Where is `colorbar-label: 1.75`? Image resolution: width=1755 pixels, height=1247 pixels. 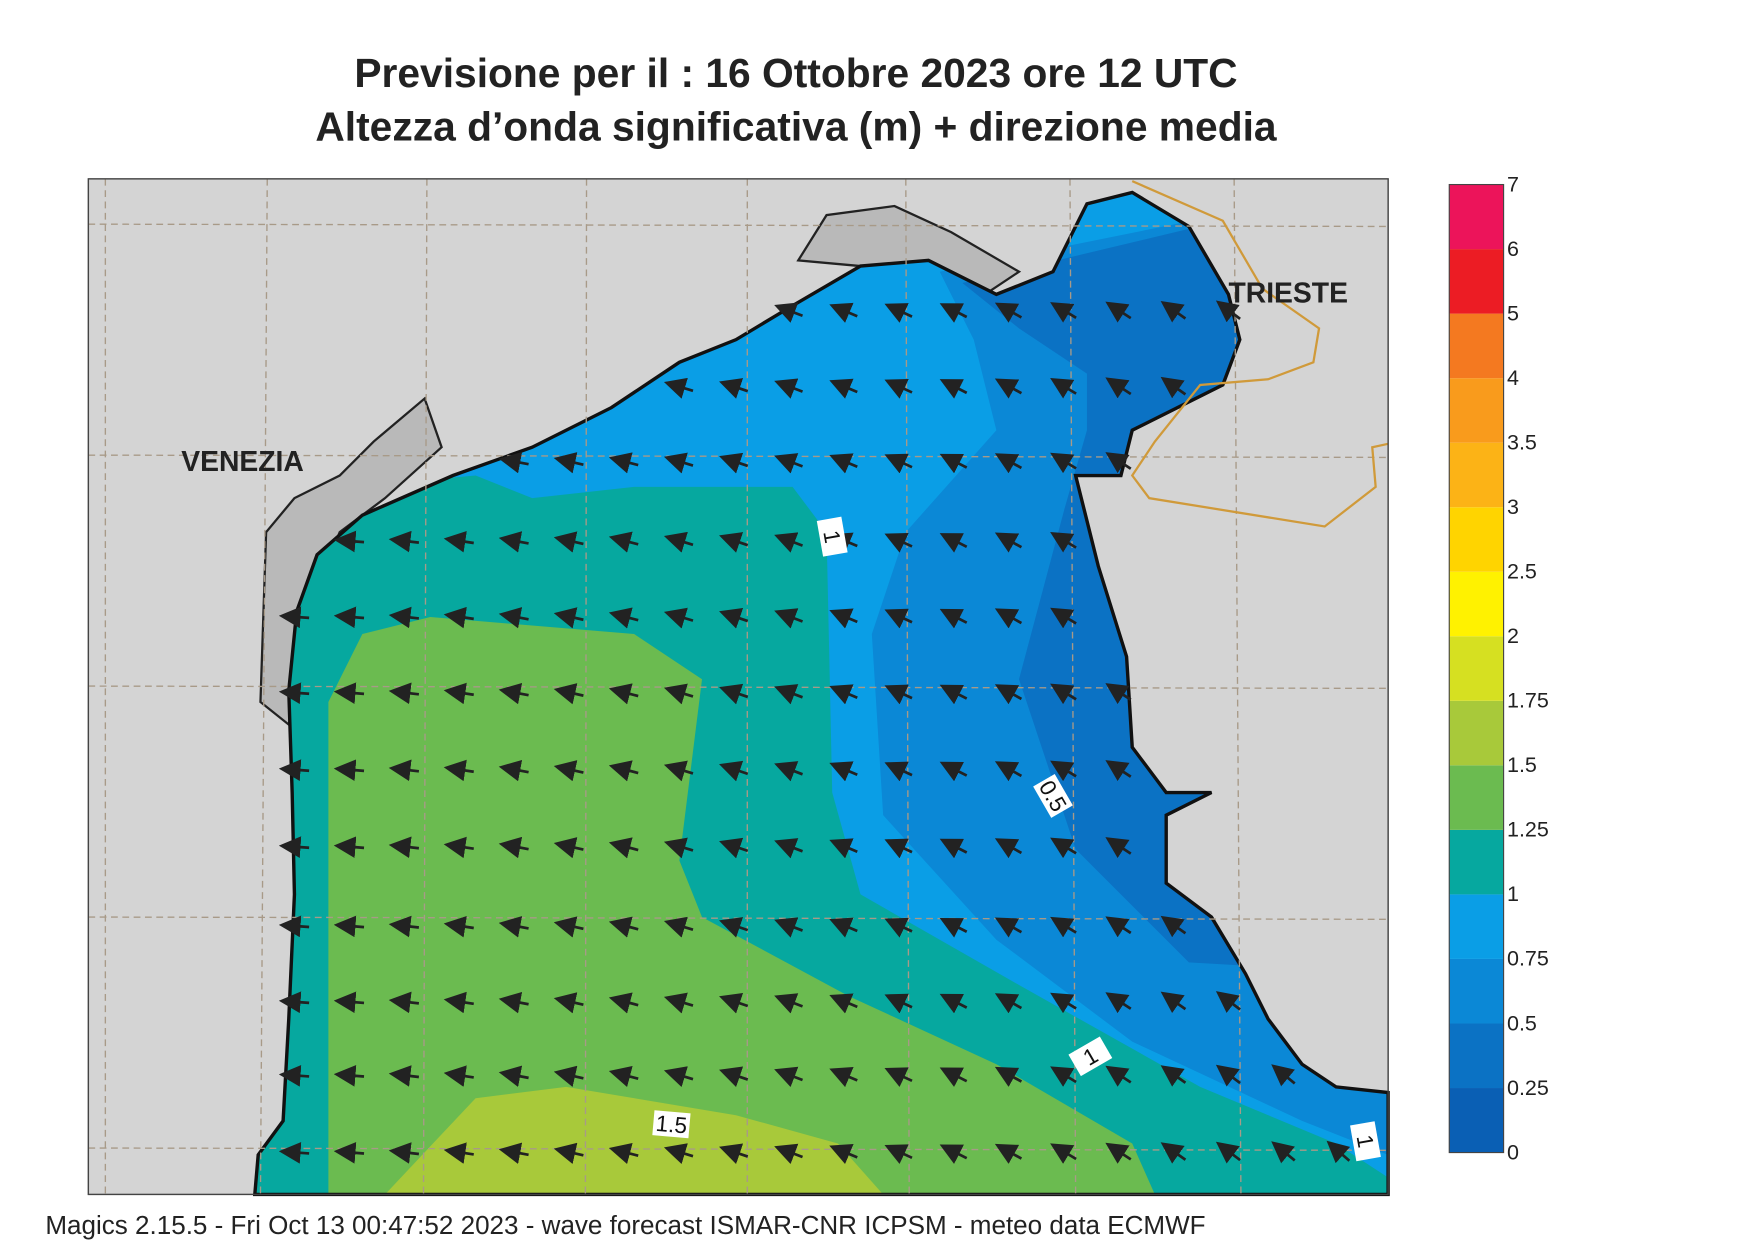
colorbar-label: 1.75 is located at coordinates (1528, 701).